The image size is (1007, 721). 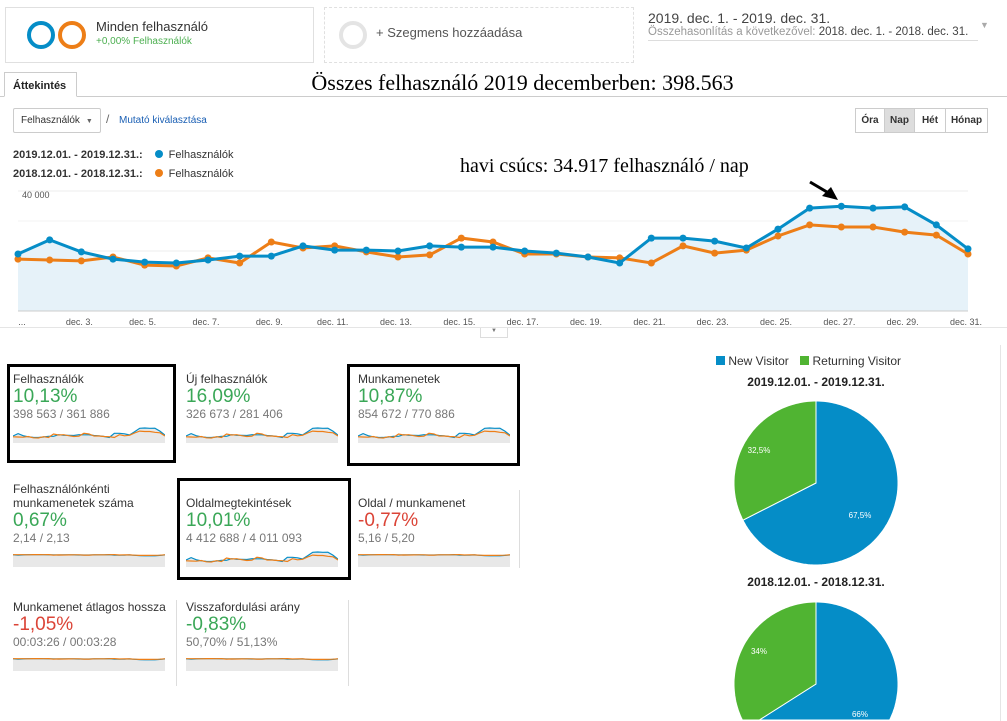 I want to click on metric-tile: Munkamenetek 10,87% 854 672 / 770 886, so click(x=438, y=407).